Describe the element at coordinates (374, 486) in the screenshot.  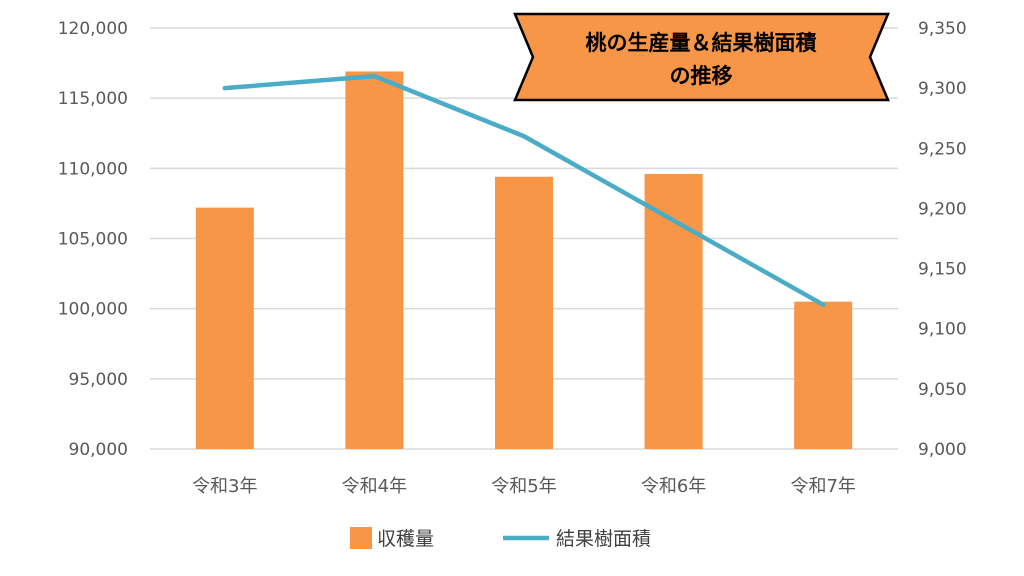
I see `x-tick-label: 令和4年` at that location.